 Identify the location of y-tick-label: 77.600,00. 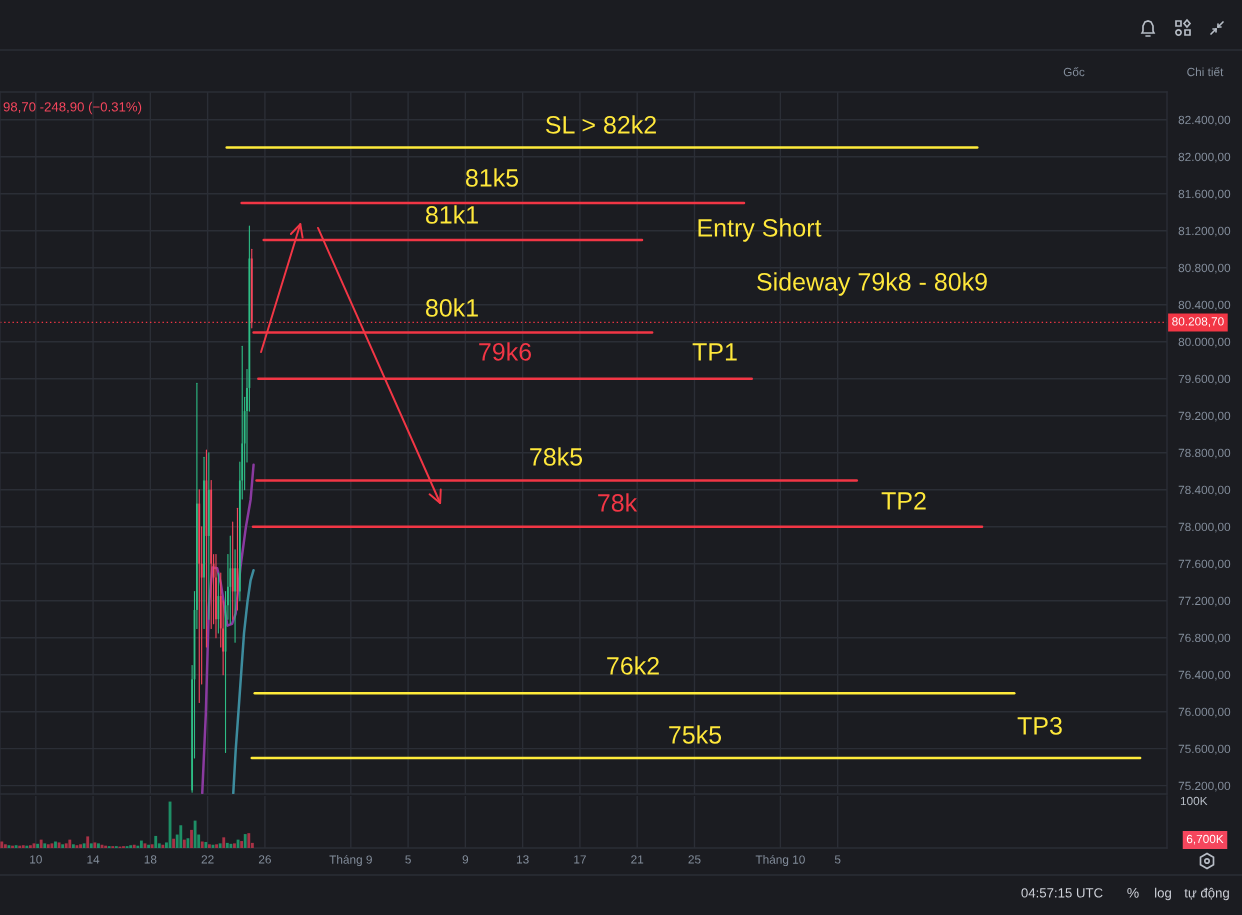
(1204, 564).